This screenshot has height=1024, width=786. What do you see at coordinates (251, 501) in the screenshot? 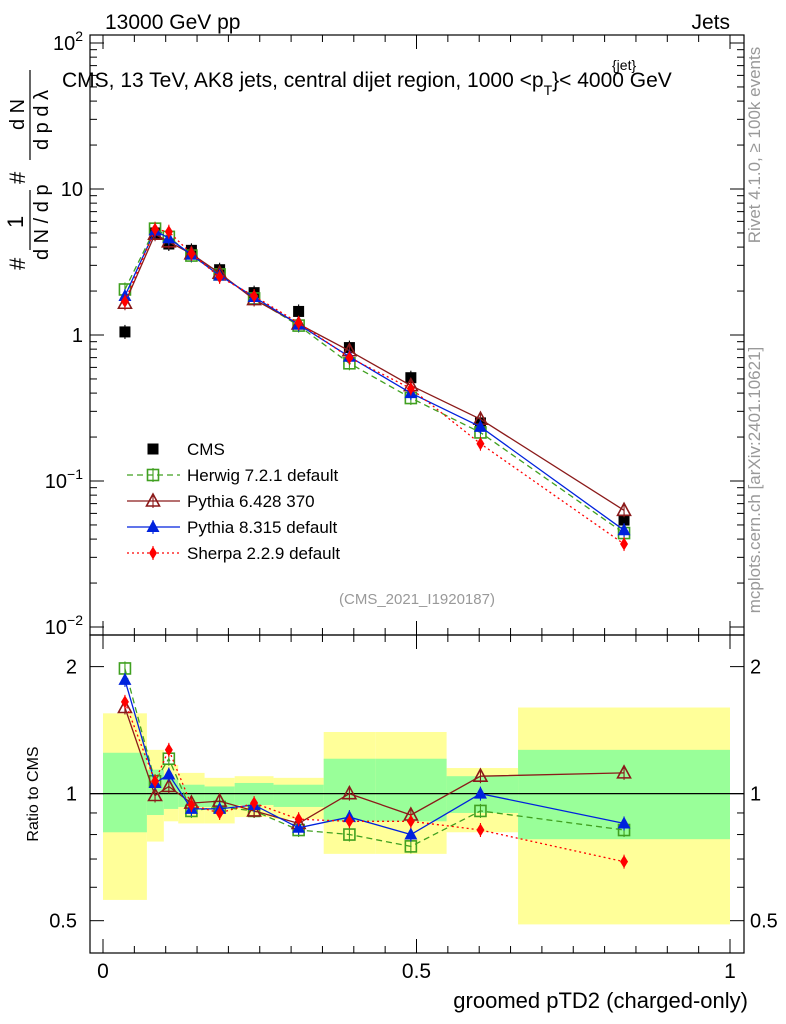
I see `legend-label: Pythia 6.428 370` at bounding box center [251, 501].